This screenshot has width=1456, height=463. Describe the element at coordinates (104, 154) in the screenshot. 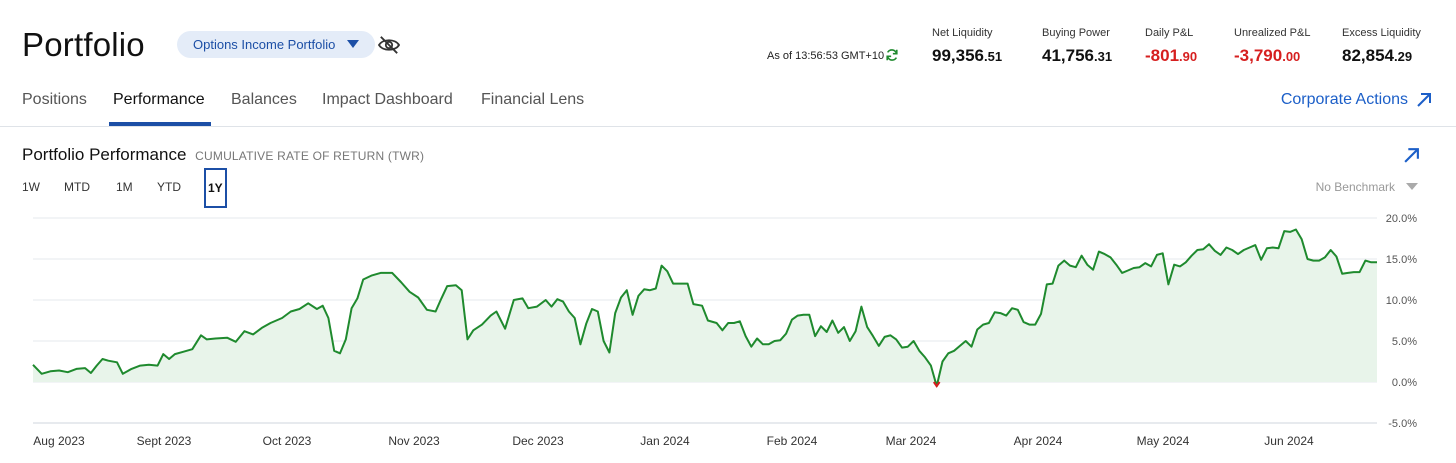

I see `performance-title-text: Portfolio Performance` at that location.